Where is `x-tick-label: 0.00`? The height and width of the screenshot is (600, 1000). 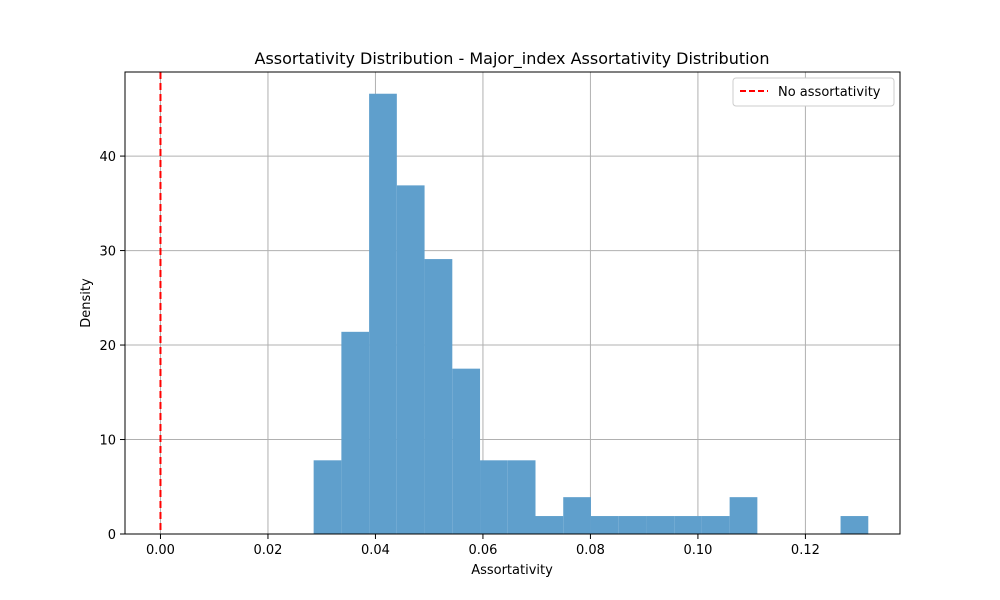 x-tick-label: 0.00 is located at coordinates (160, 550).